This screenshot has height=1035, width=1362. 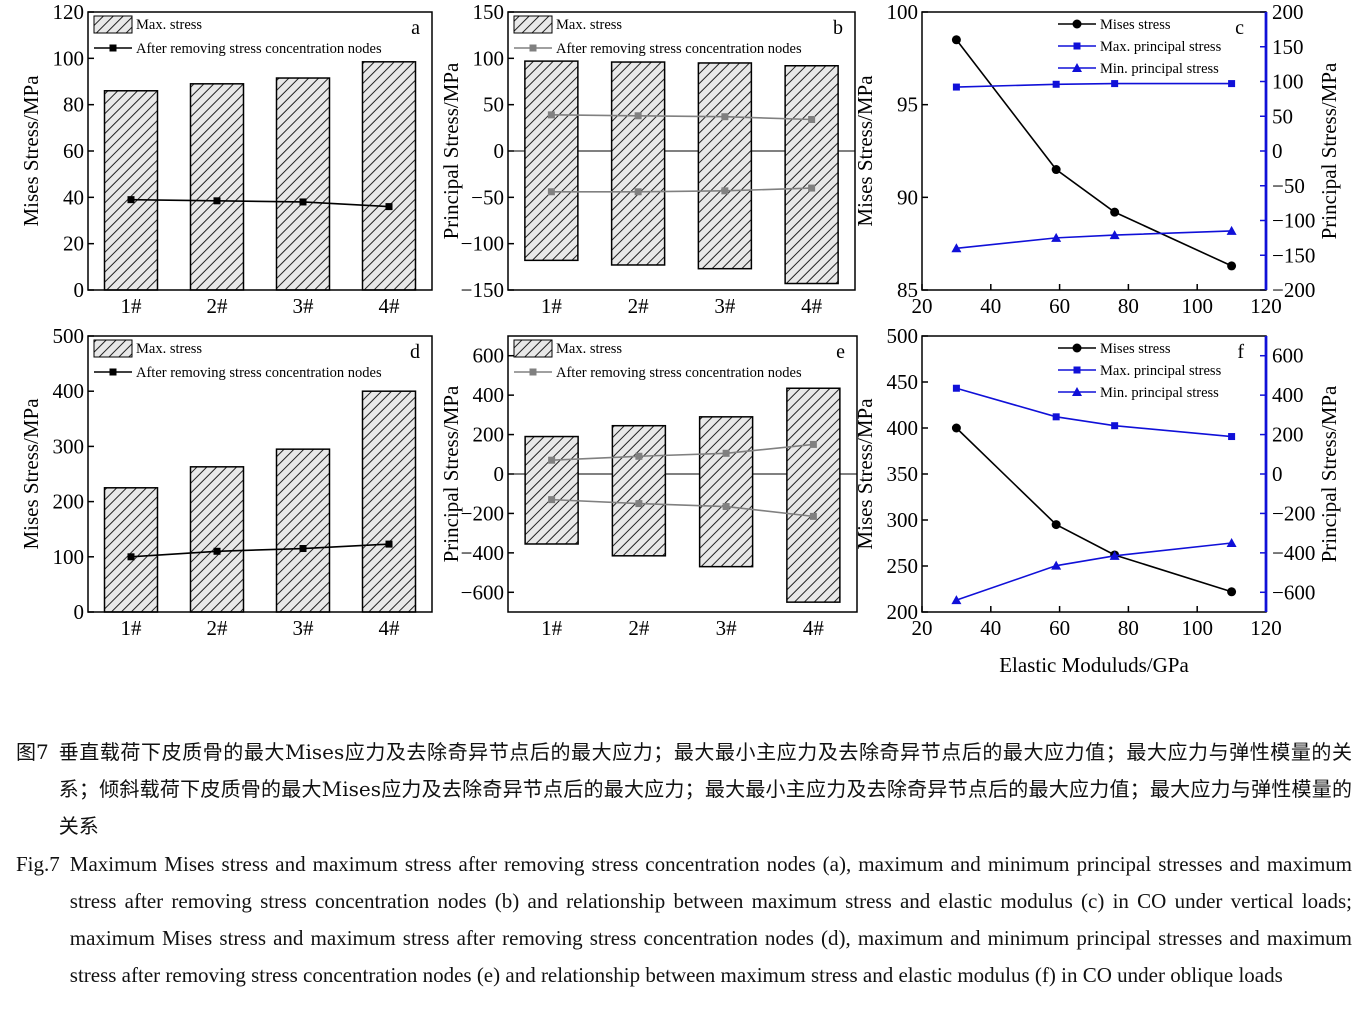 What do you see at coordinates (1288, 186) in the screenshot?
I see `y2-tick-label: −50` at bounding box center [1288, 186].